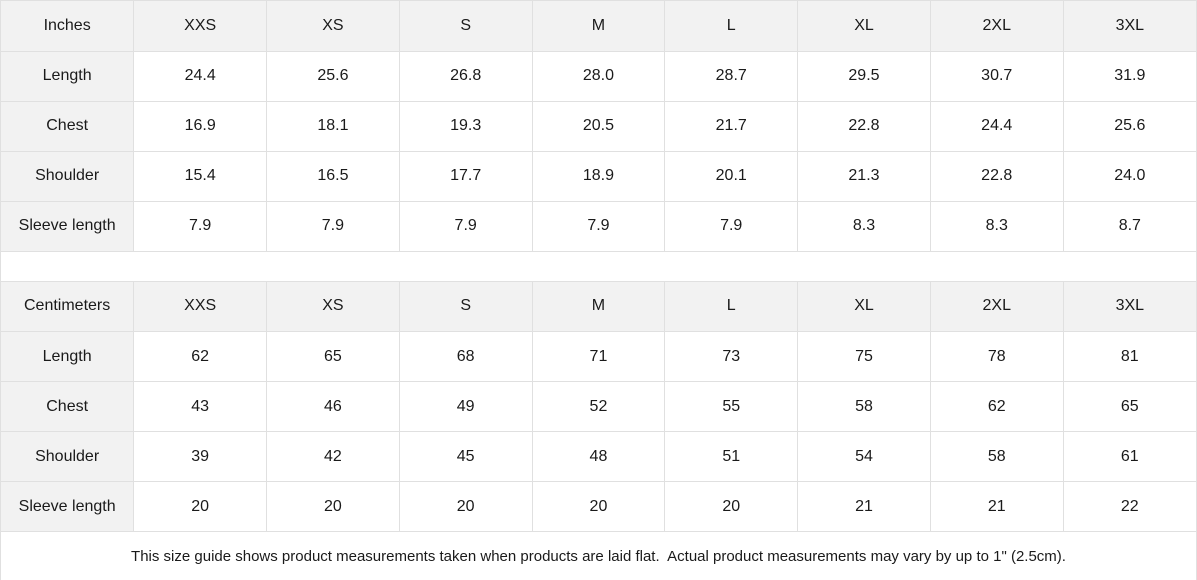  What do you see at coordinates (1129, 456) in the screenshot?
I see `measurement-value: 61` at bounding box center [1129, 456].